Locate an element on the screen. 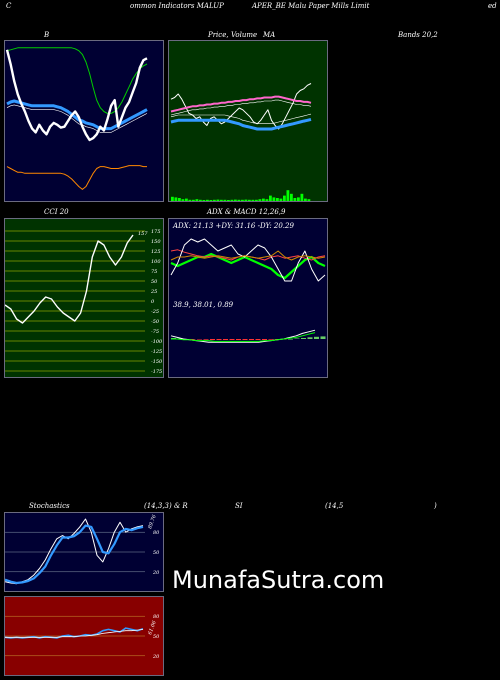 This screenshot has width=500, height=680. cci-tick-label: 100 is located at coordinates (156, 262).